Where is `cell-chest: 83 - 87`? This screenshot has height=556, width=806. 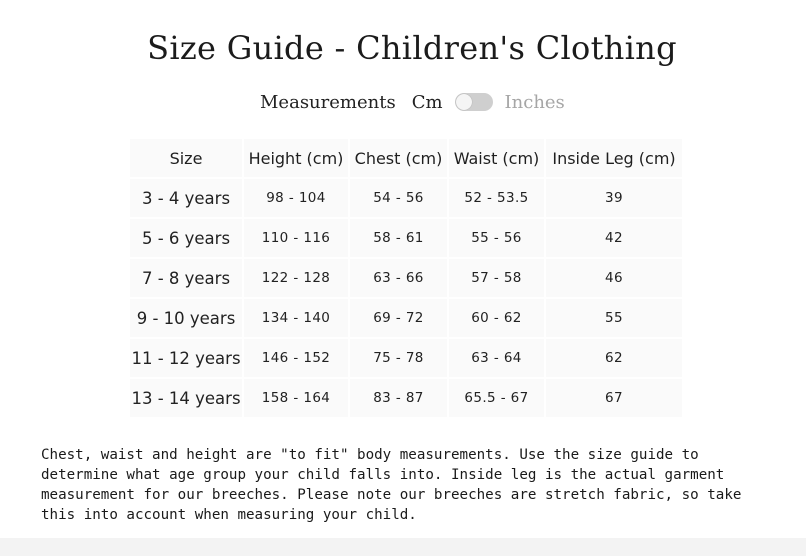 cell-chest: 83 - 87 is located at coordinates (398, 398).